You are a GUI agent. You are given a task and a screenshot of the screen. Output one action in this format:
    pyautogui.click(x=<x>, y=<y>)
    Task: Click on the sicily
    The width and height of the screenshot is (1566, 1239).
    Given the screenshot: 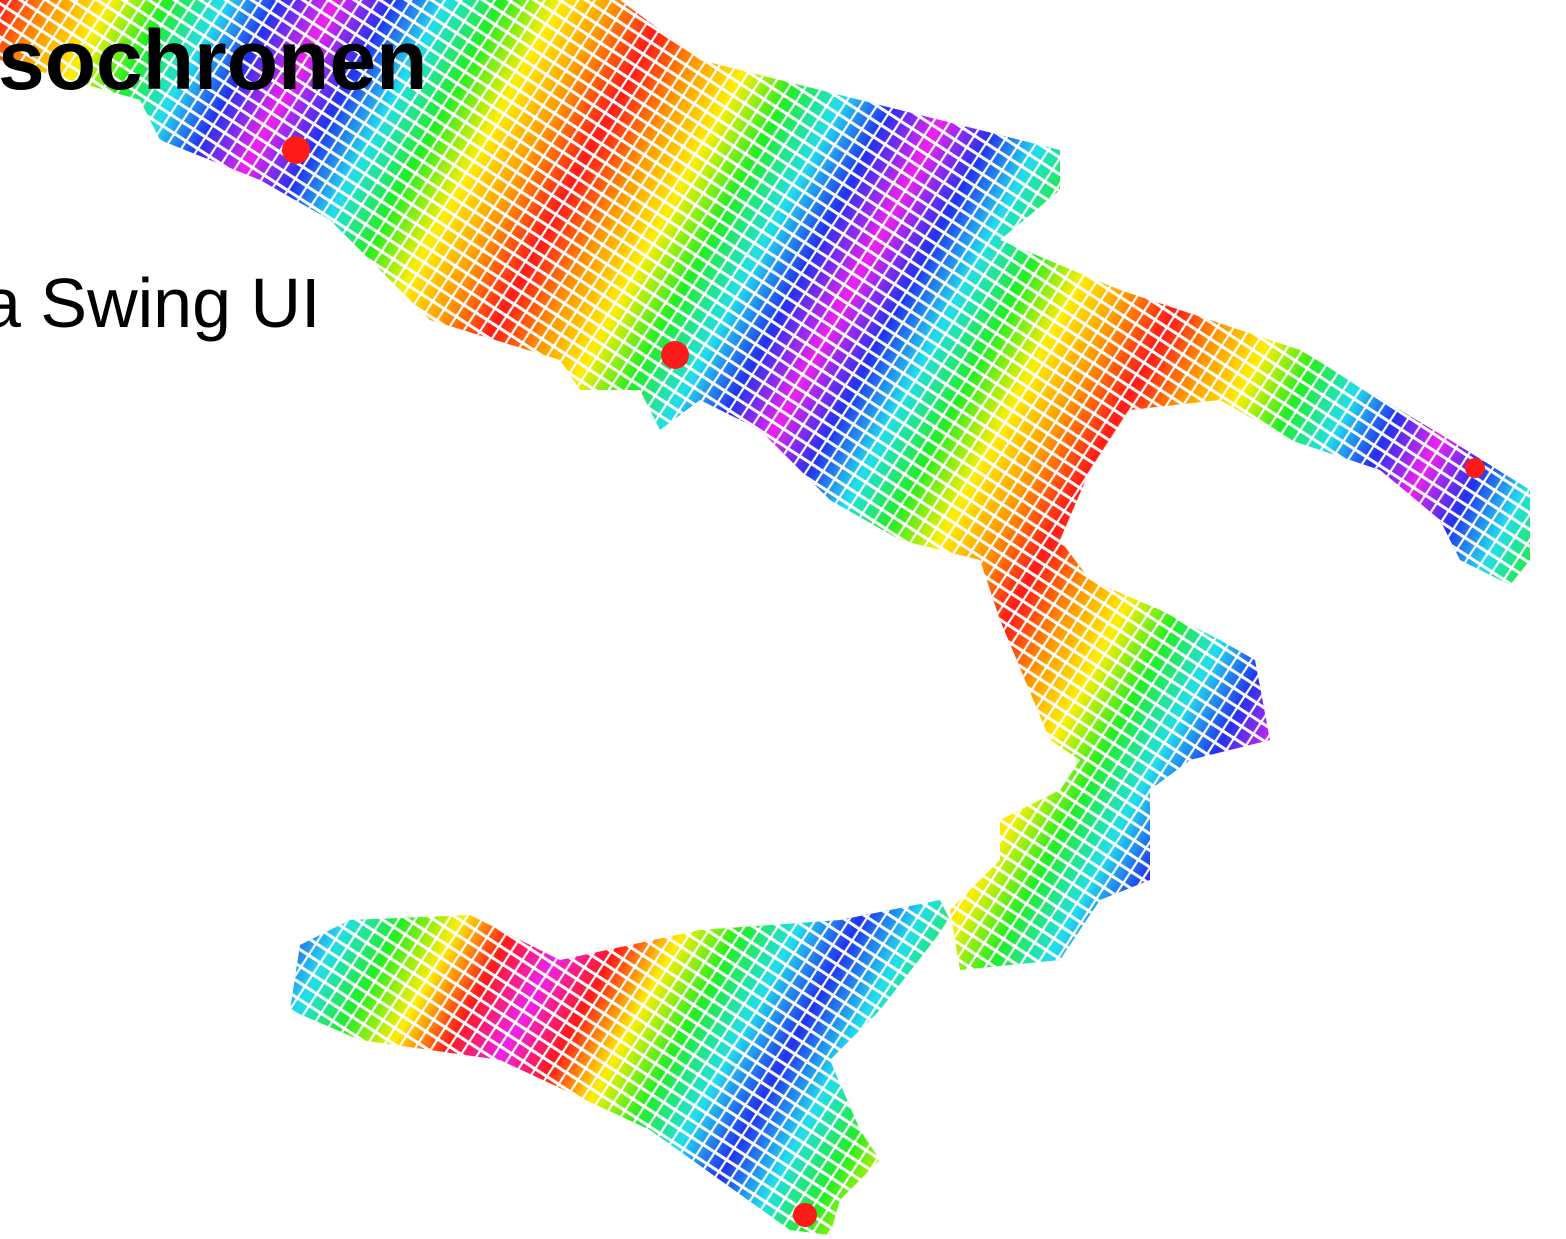 What is the action you would take?
    pyautogui.click(x=620, y=1067)
    